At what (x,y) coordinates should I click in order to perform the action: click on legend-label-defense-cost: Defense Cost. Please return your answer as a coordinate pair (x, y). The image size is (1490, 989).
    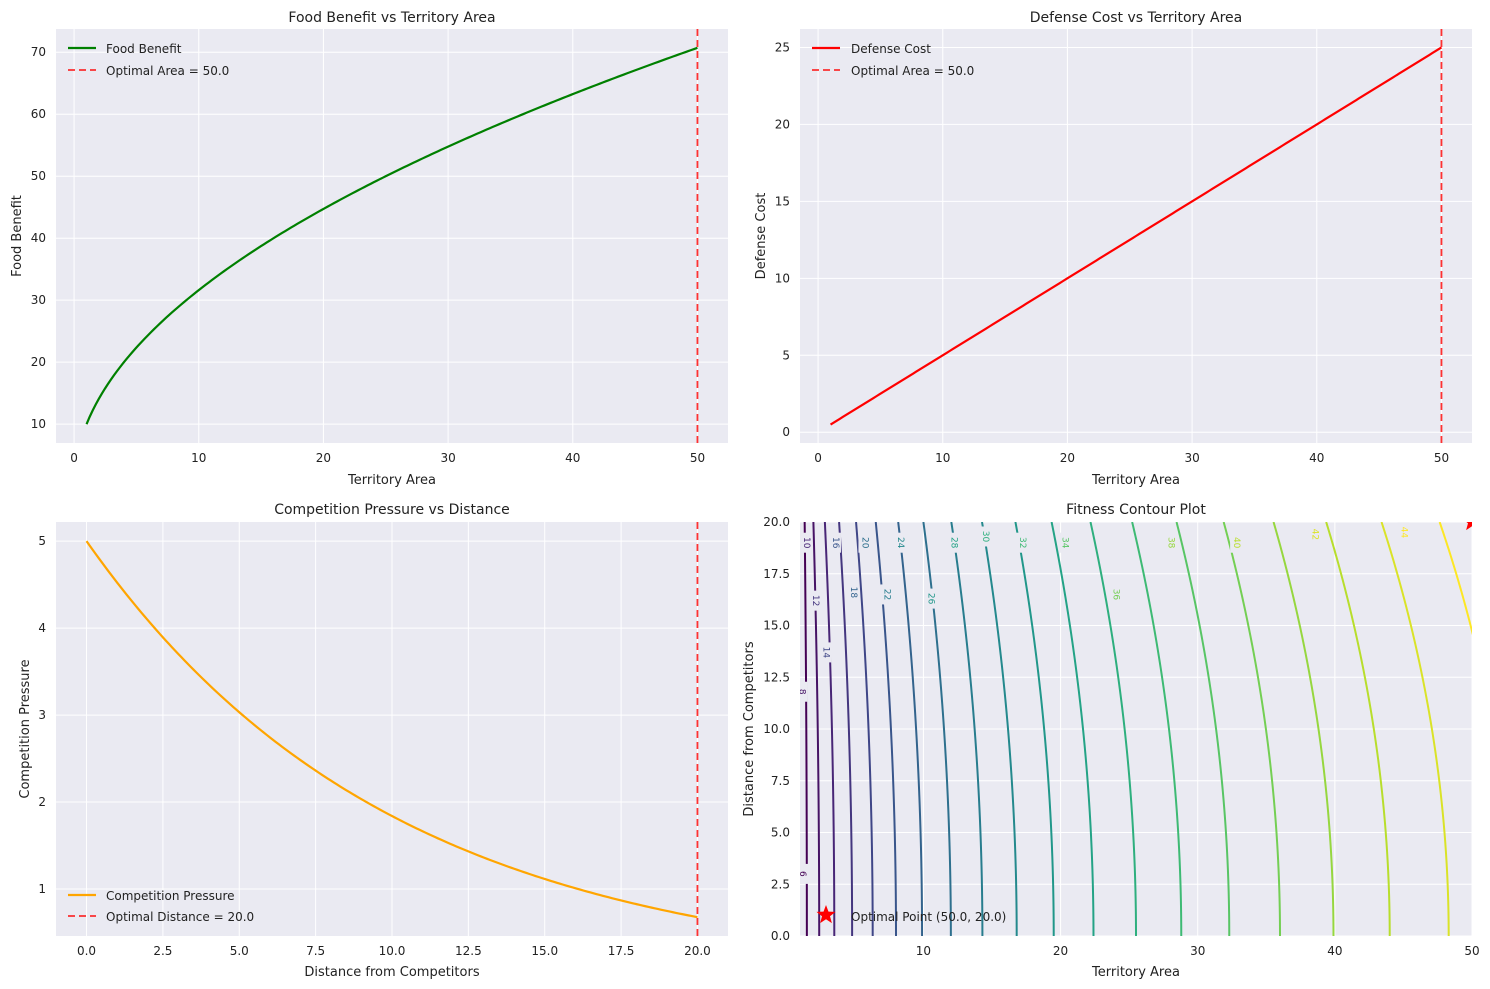
    Looking at the image, I should click on (891, 49).